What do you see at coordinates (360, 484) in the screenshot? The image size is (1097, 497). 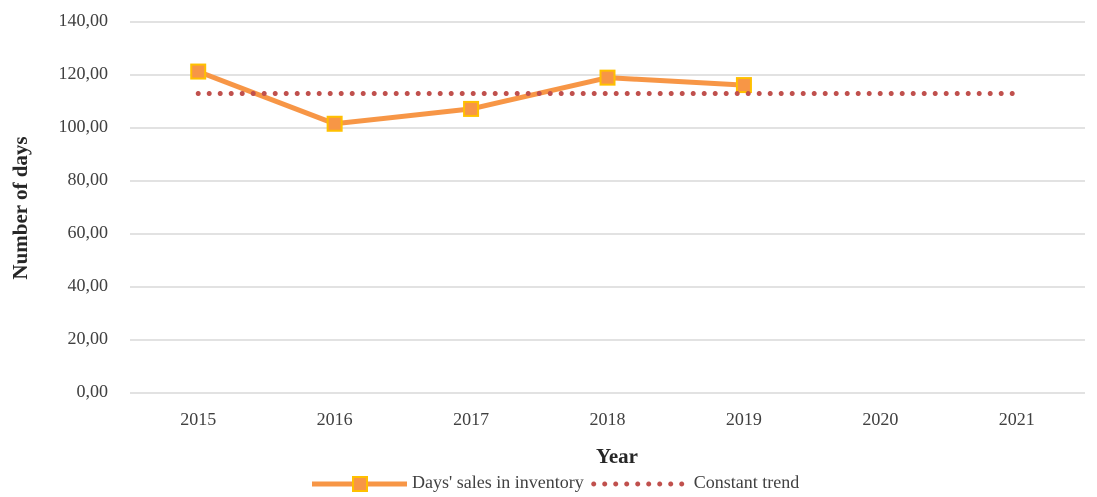 I see `legend-marker` at bounding box center [360, 484].